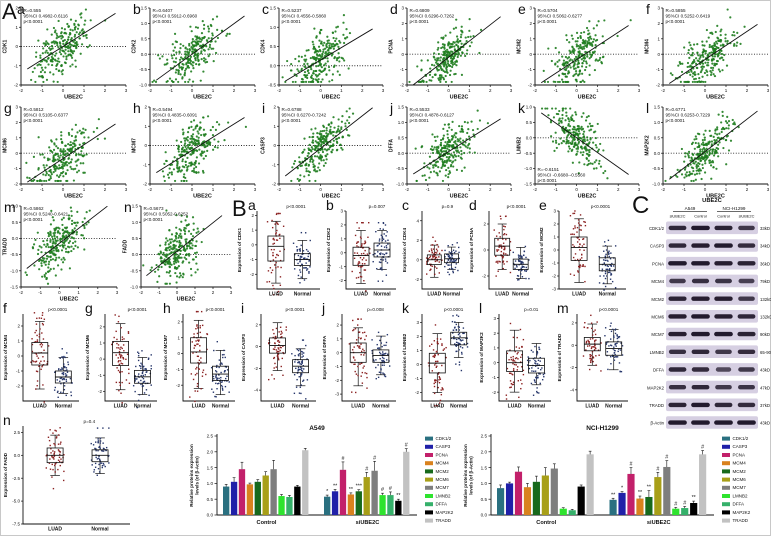  I want to click on y-tick: -0.5, so click(14, 254).